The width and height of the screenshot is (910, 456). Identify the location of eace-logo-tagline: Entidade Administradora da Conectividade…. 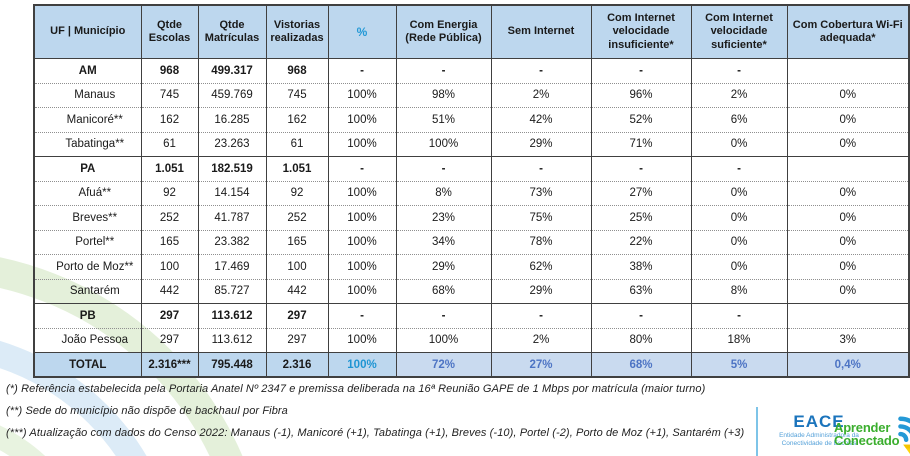
(819, 440).